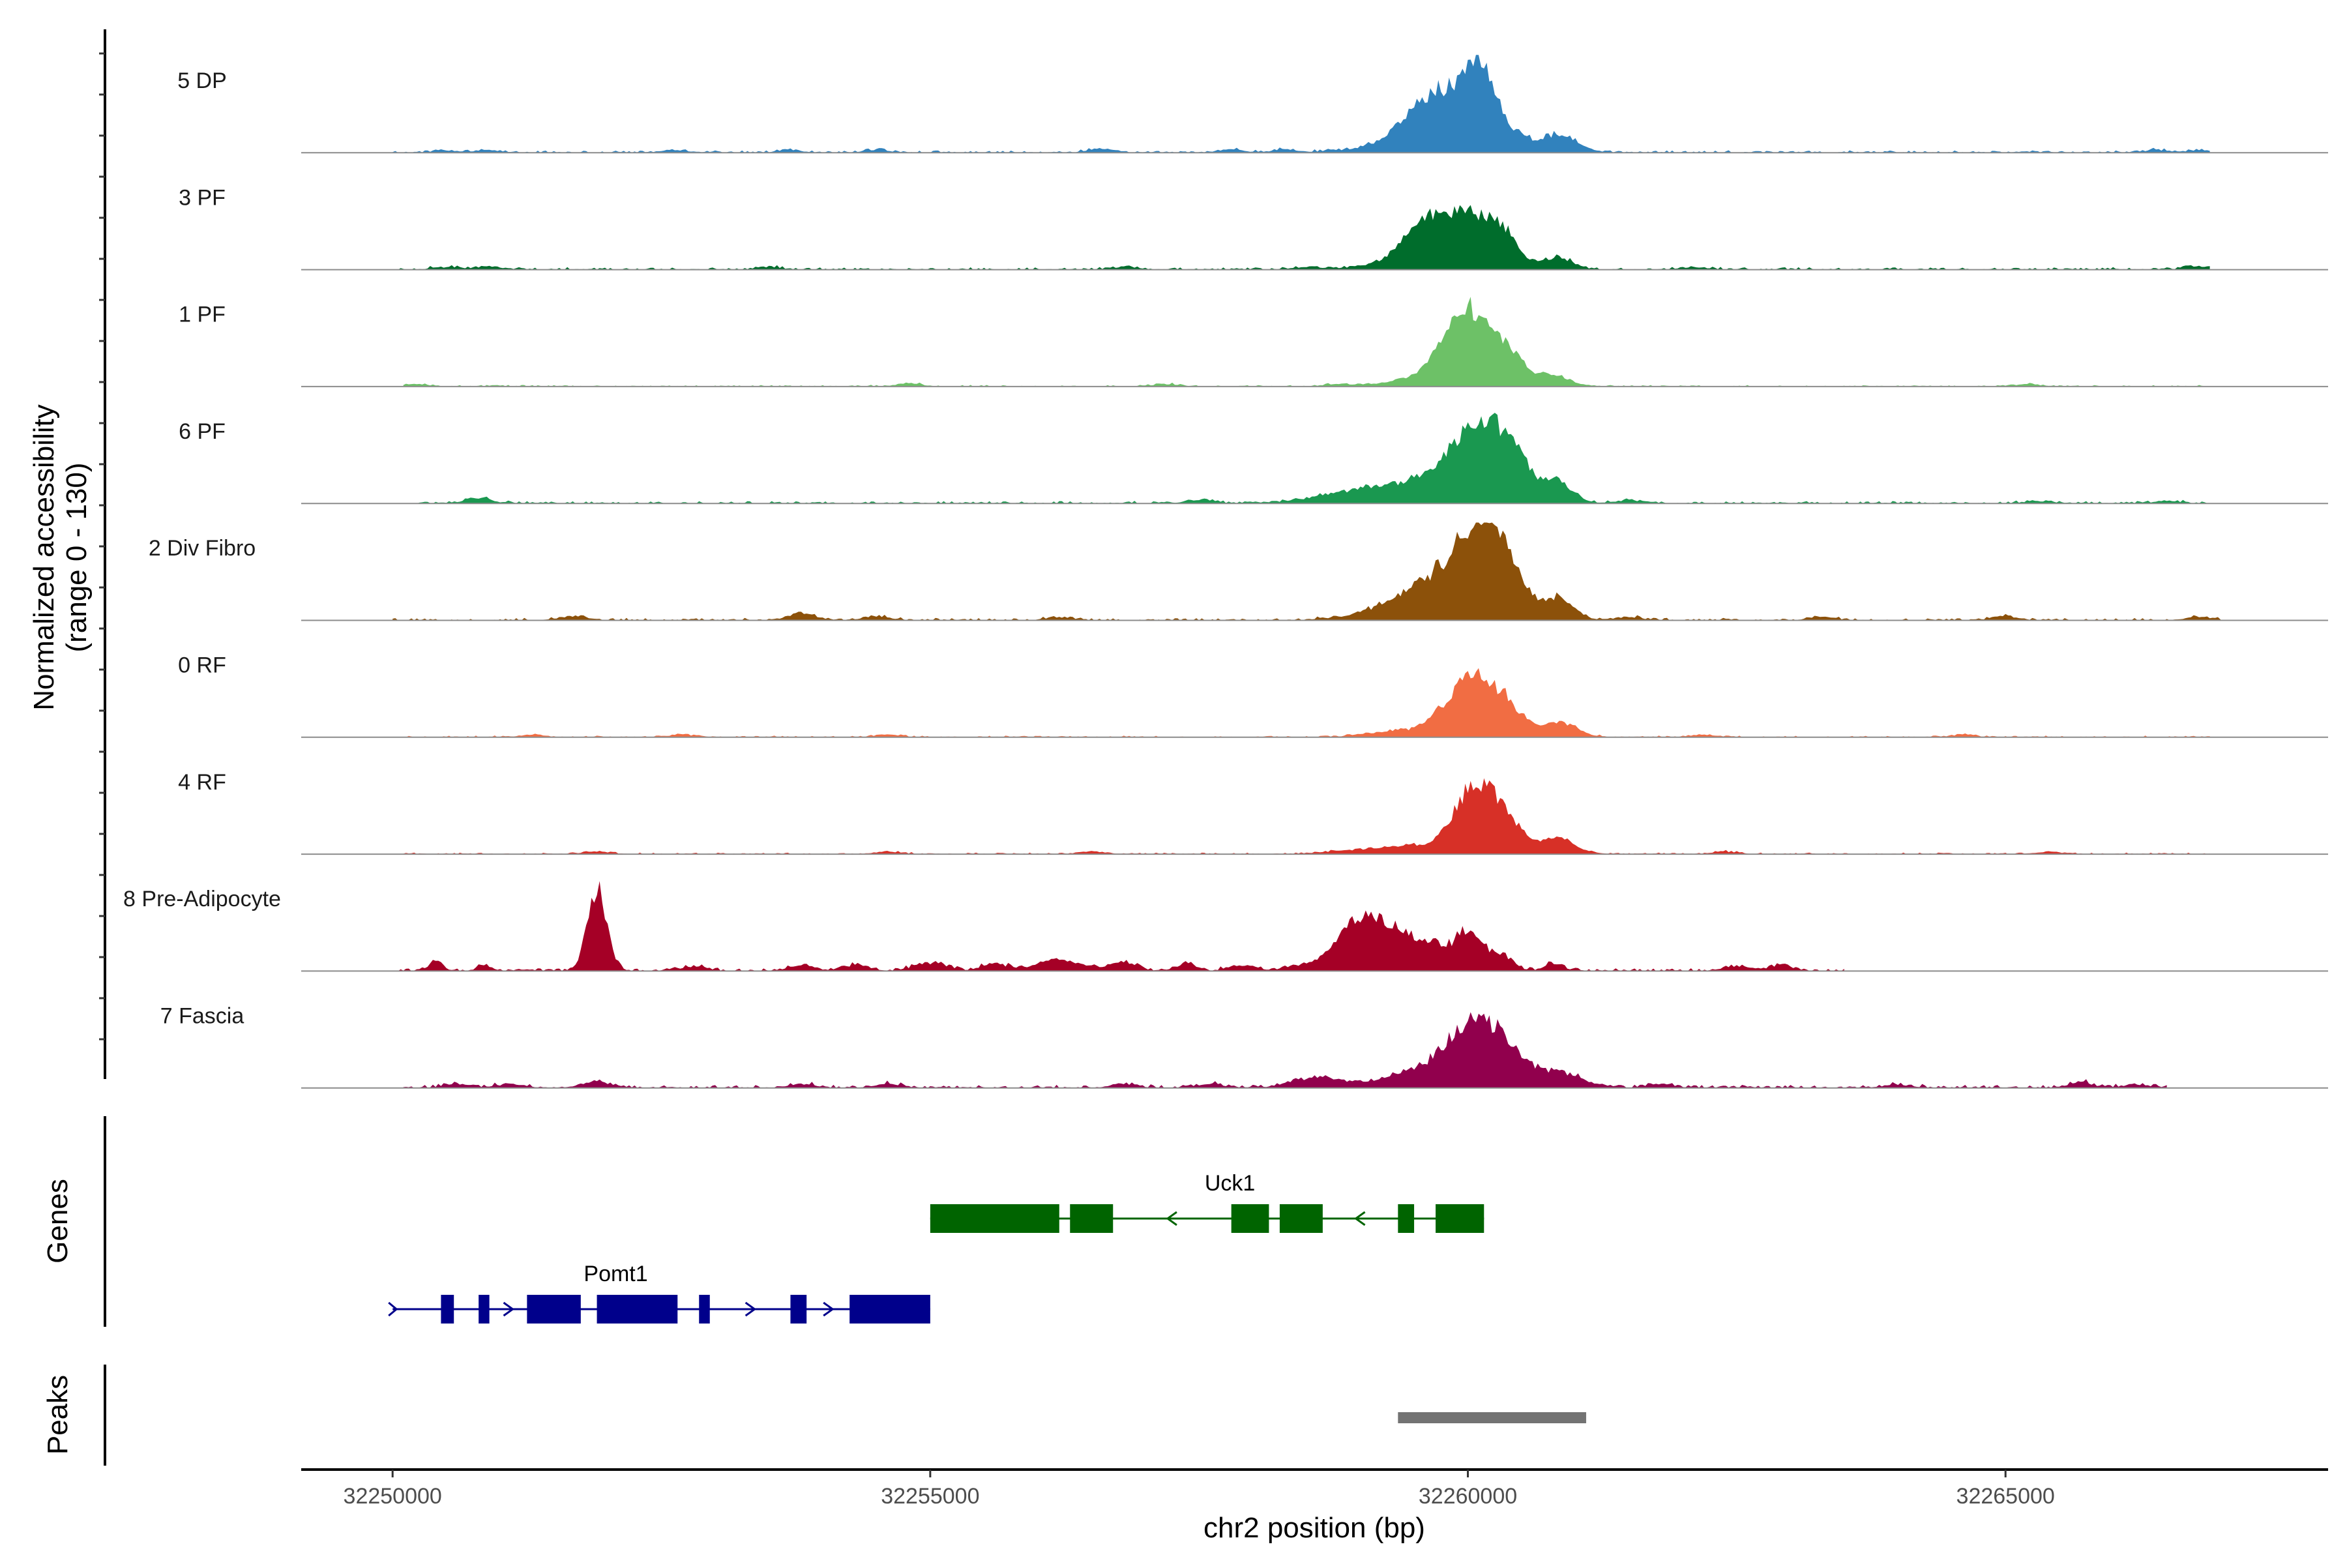 The width and height of the screenshot is (2347, 1568). I want to click on track-label: 0 RF, so click(202, 666).